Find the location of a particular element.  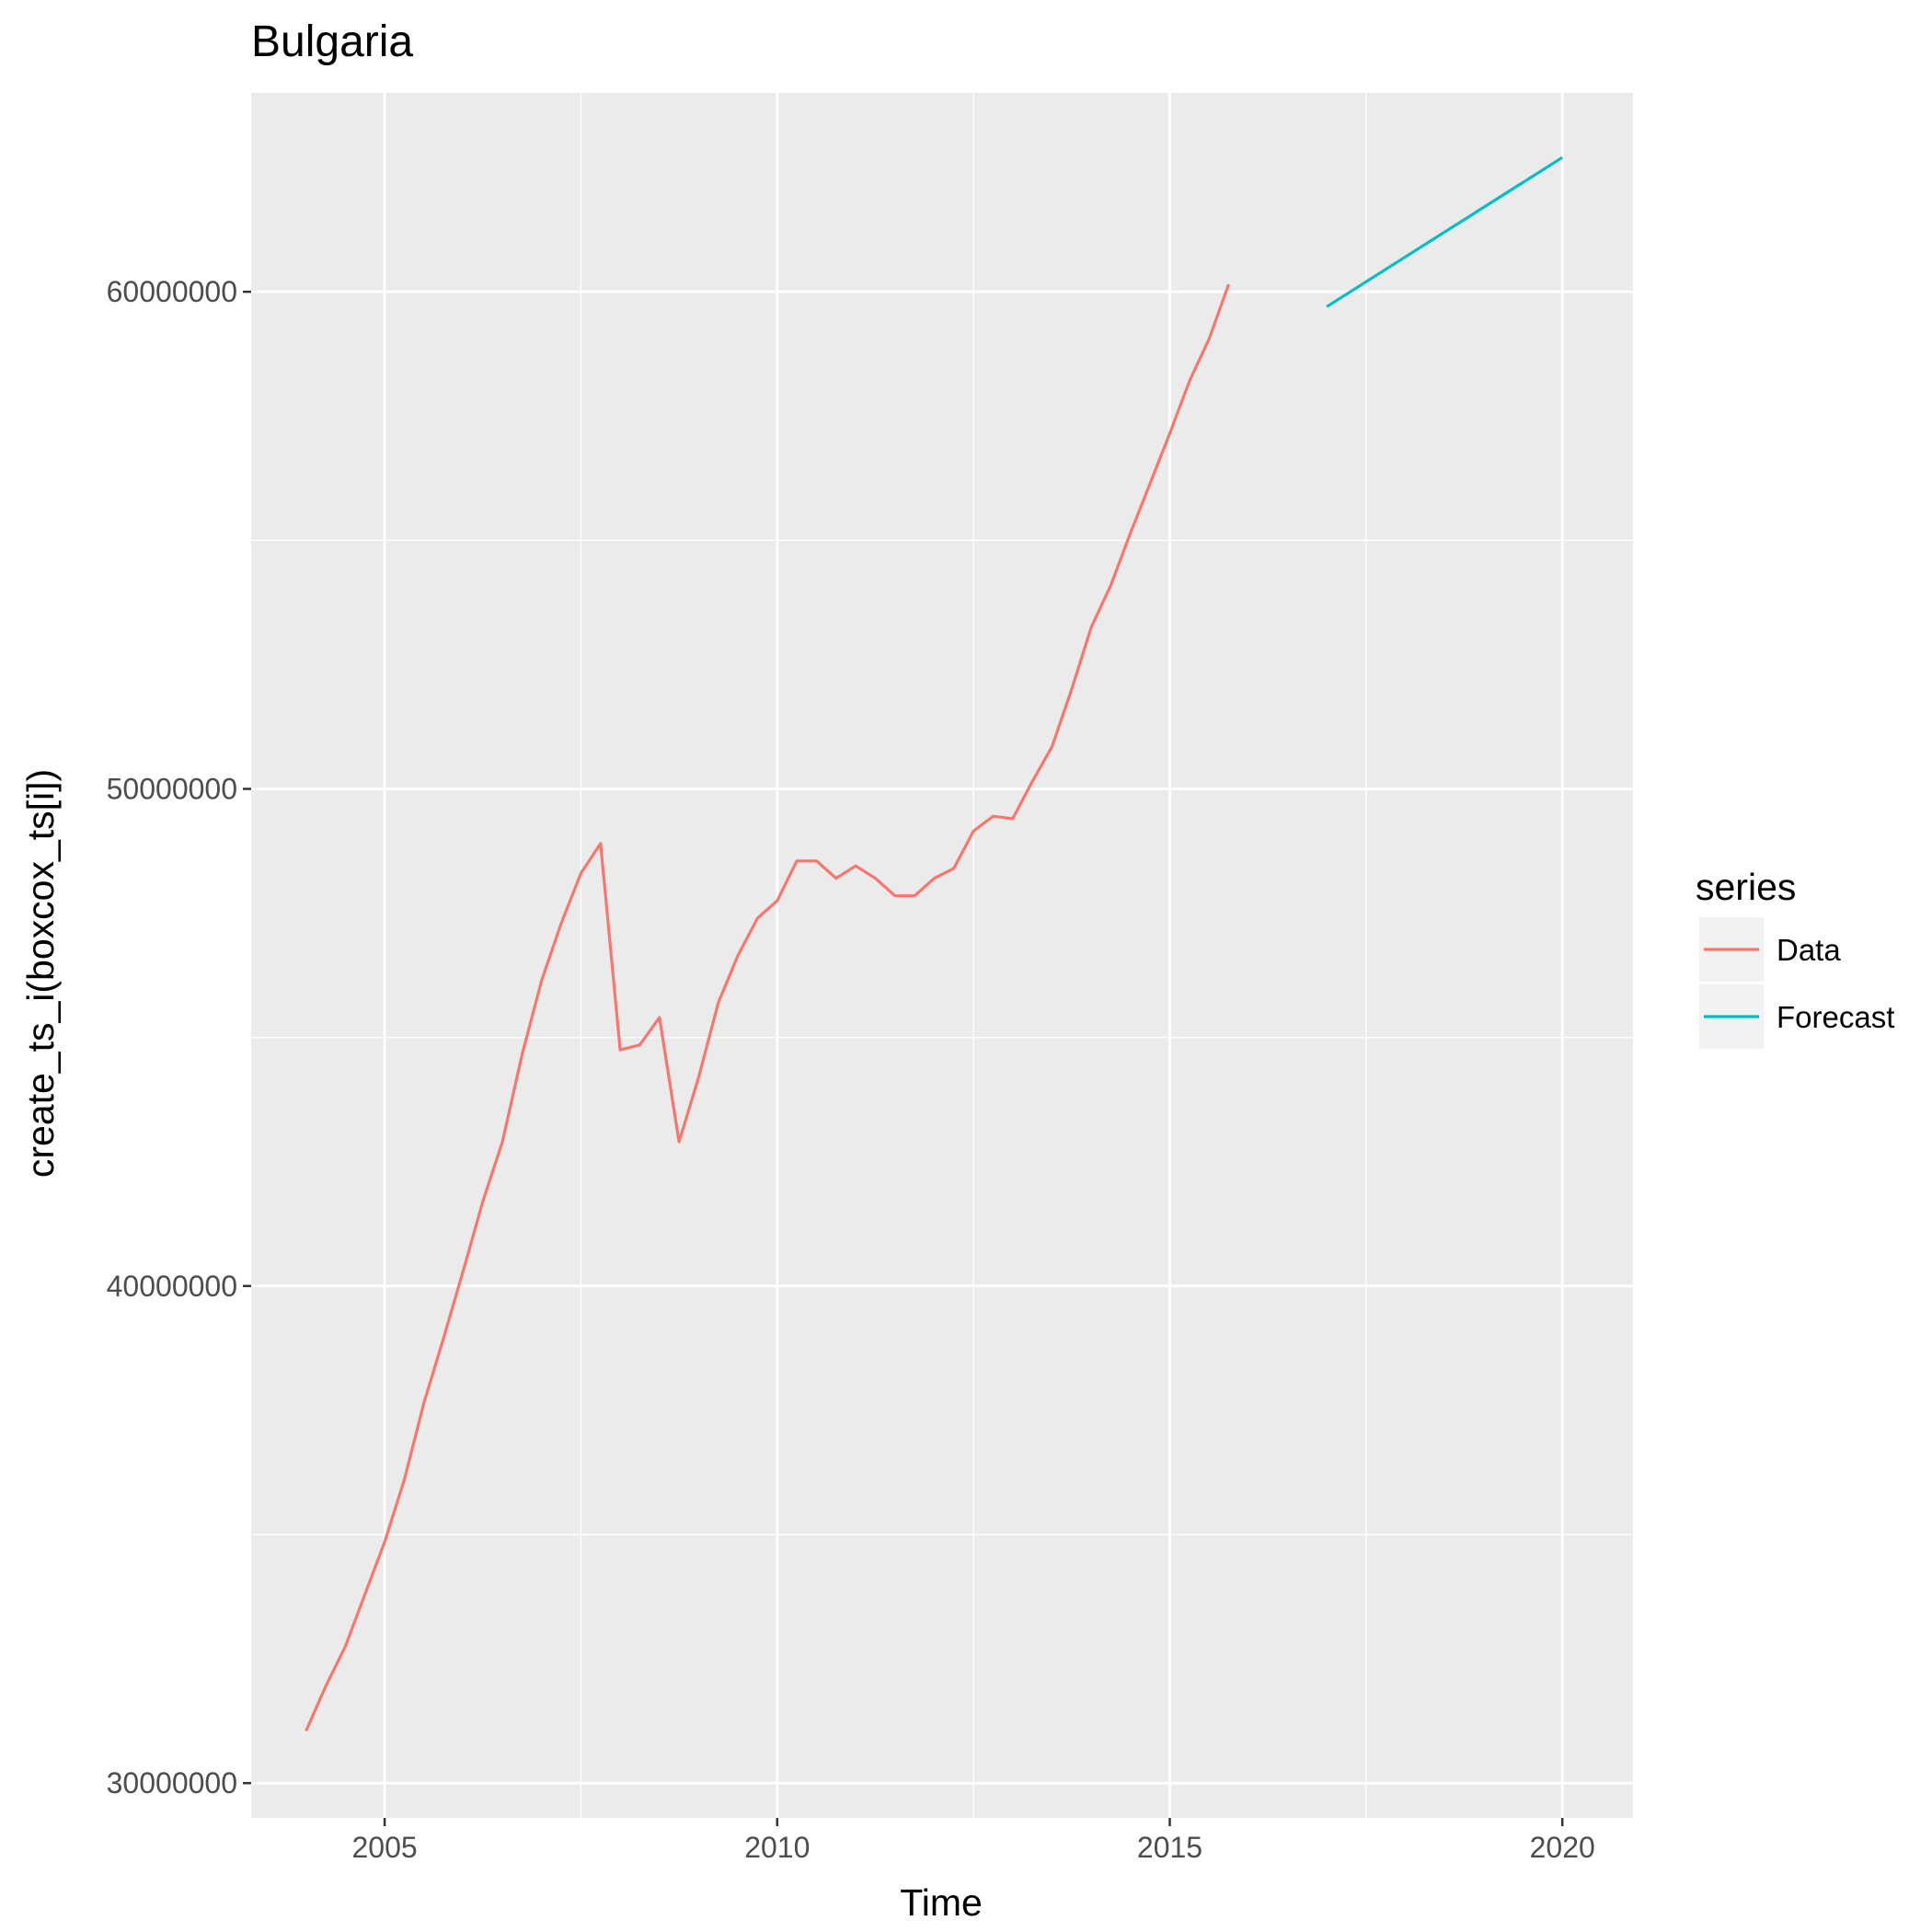

chart-title: Bulgaria is located at coordinates (332, 41).